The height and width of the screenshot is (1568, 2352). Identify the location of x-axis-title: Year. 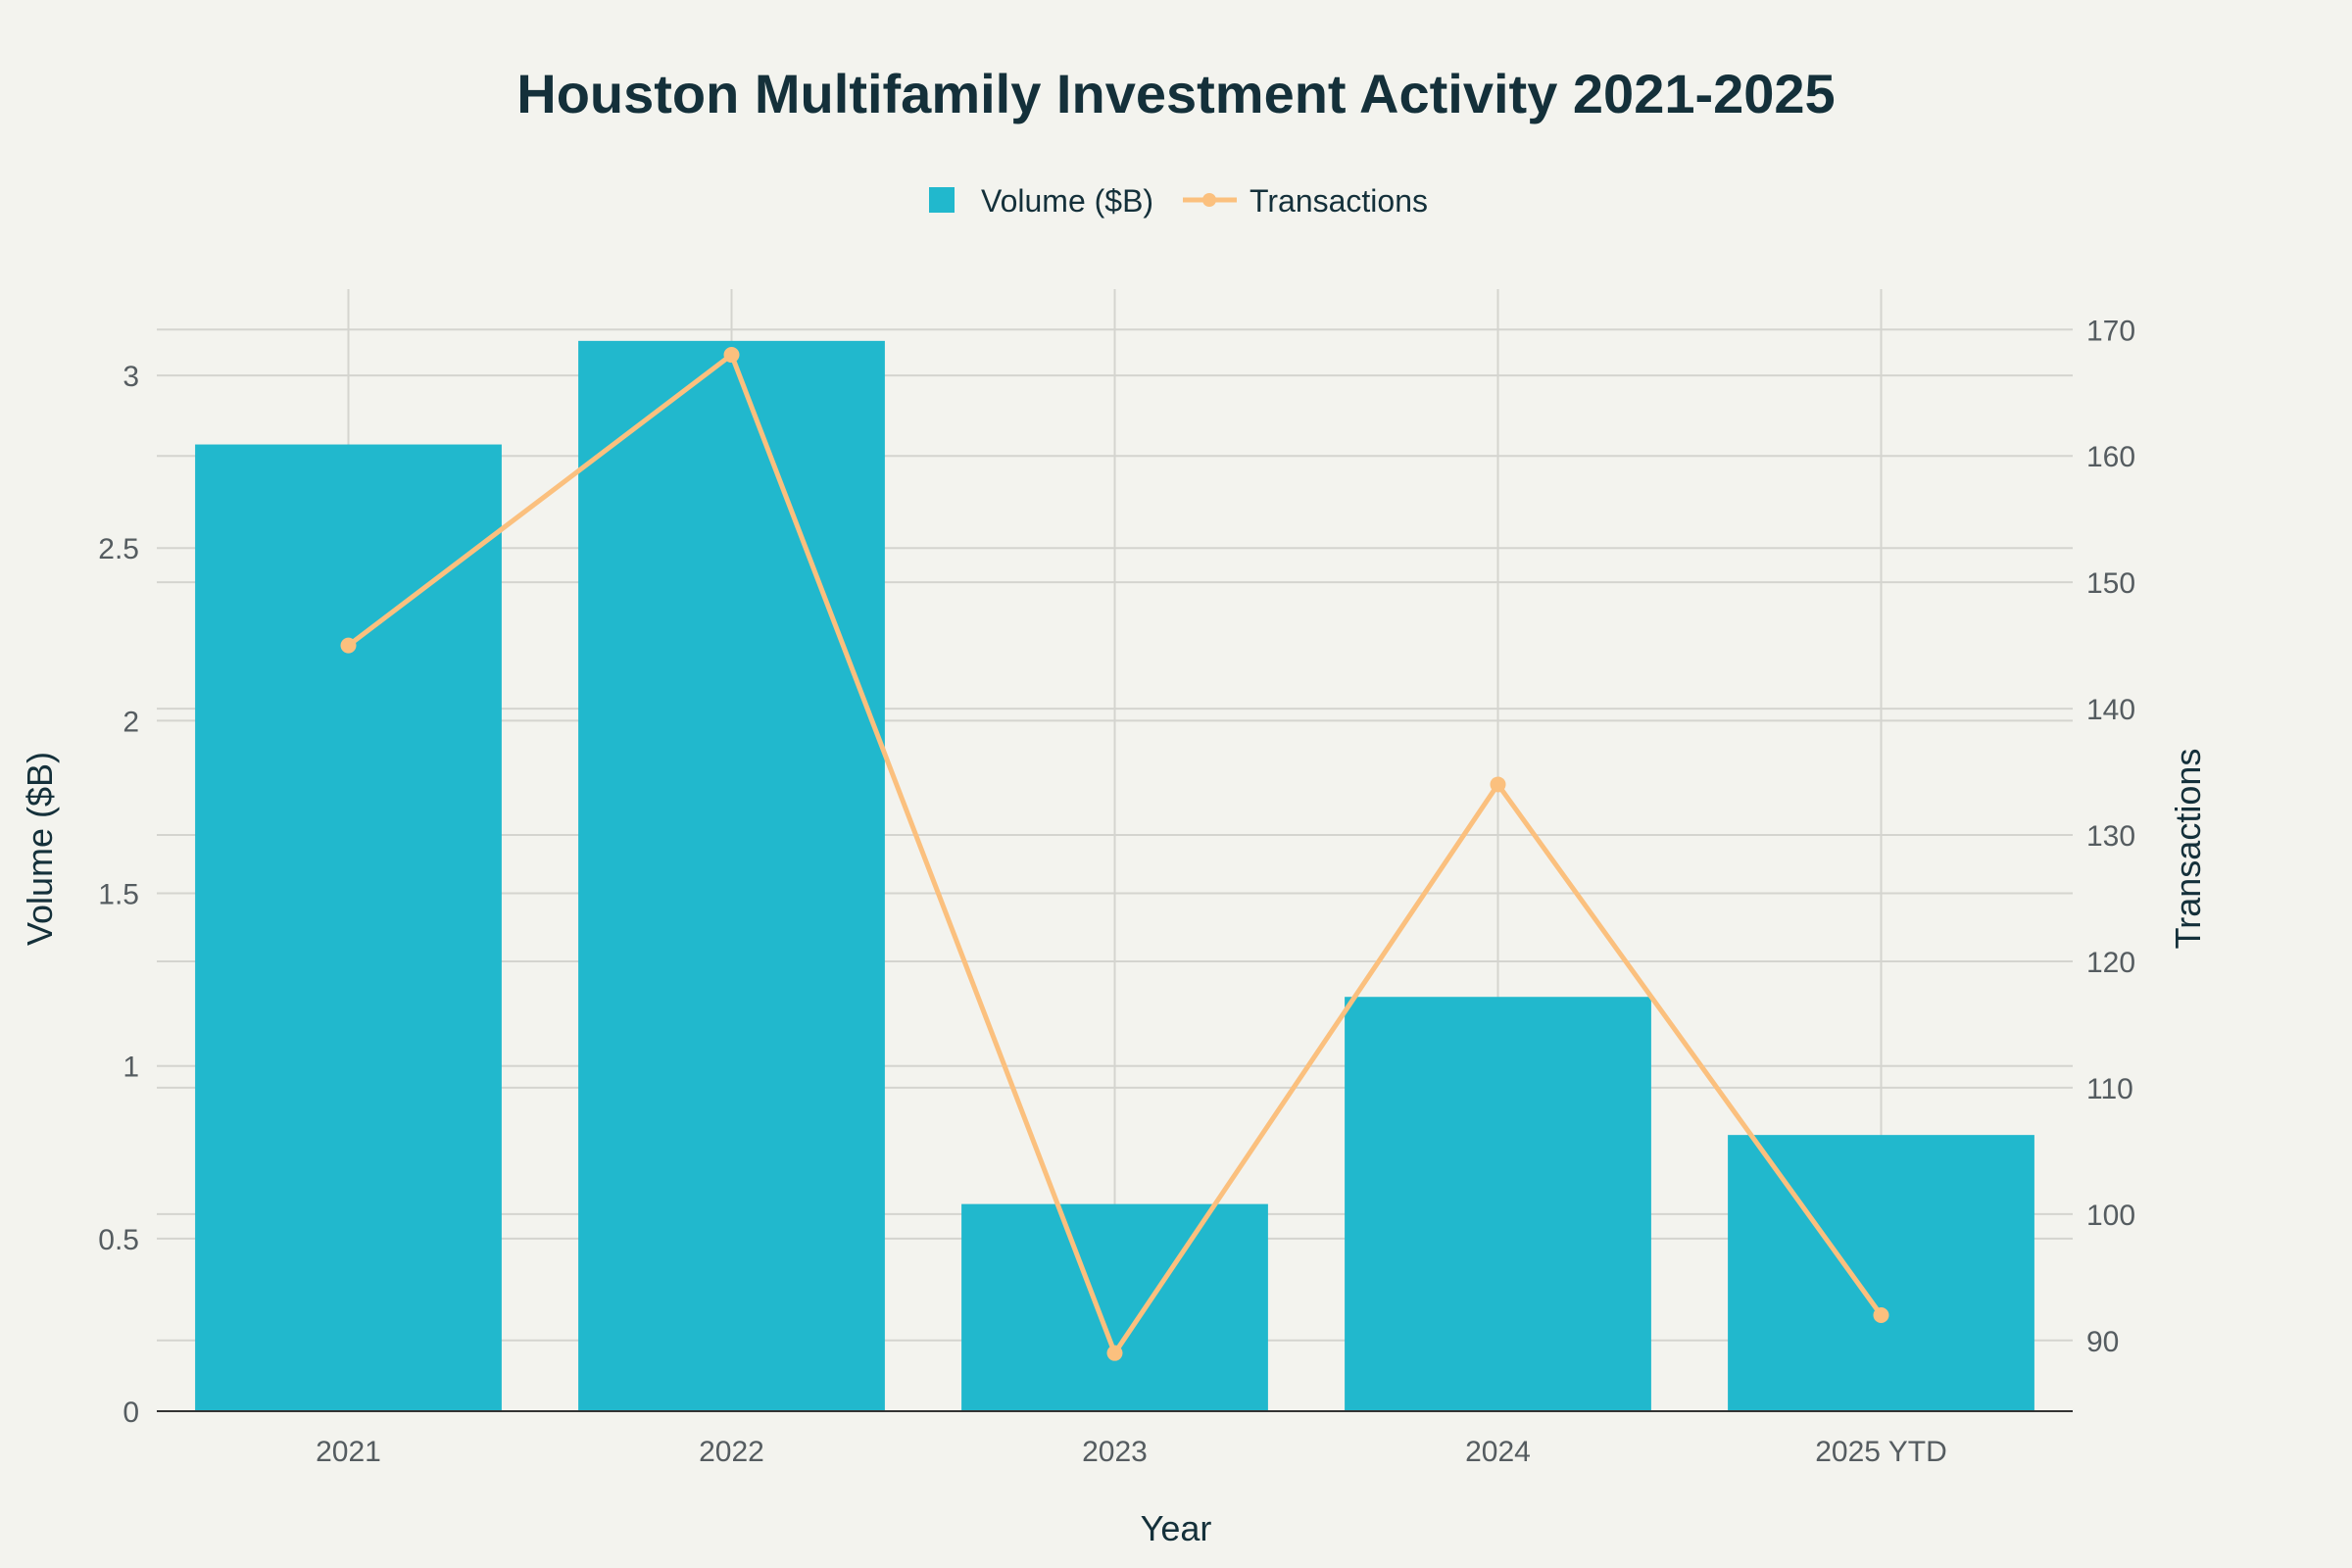
(1176, 1528).